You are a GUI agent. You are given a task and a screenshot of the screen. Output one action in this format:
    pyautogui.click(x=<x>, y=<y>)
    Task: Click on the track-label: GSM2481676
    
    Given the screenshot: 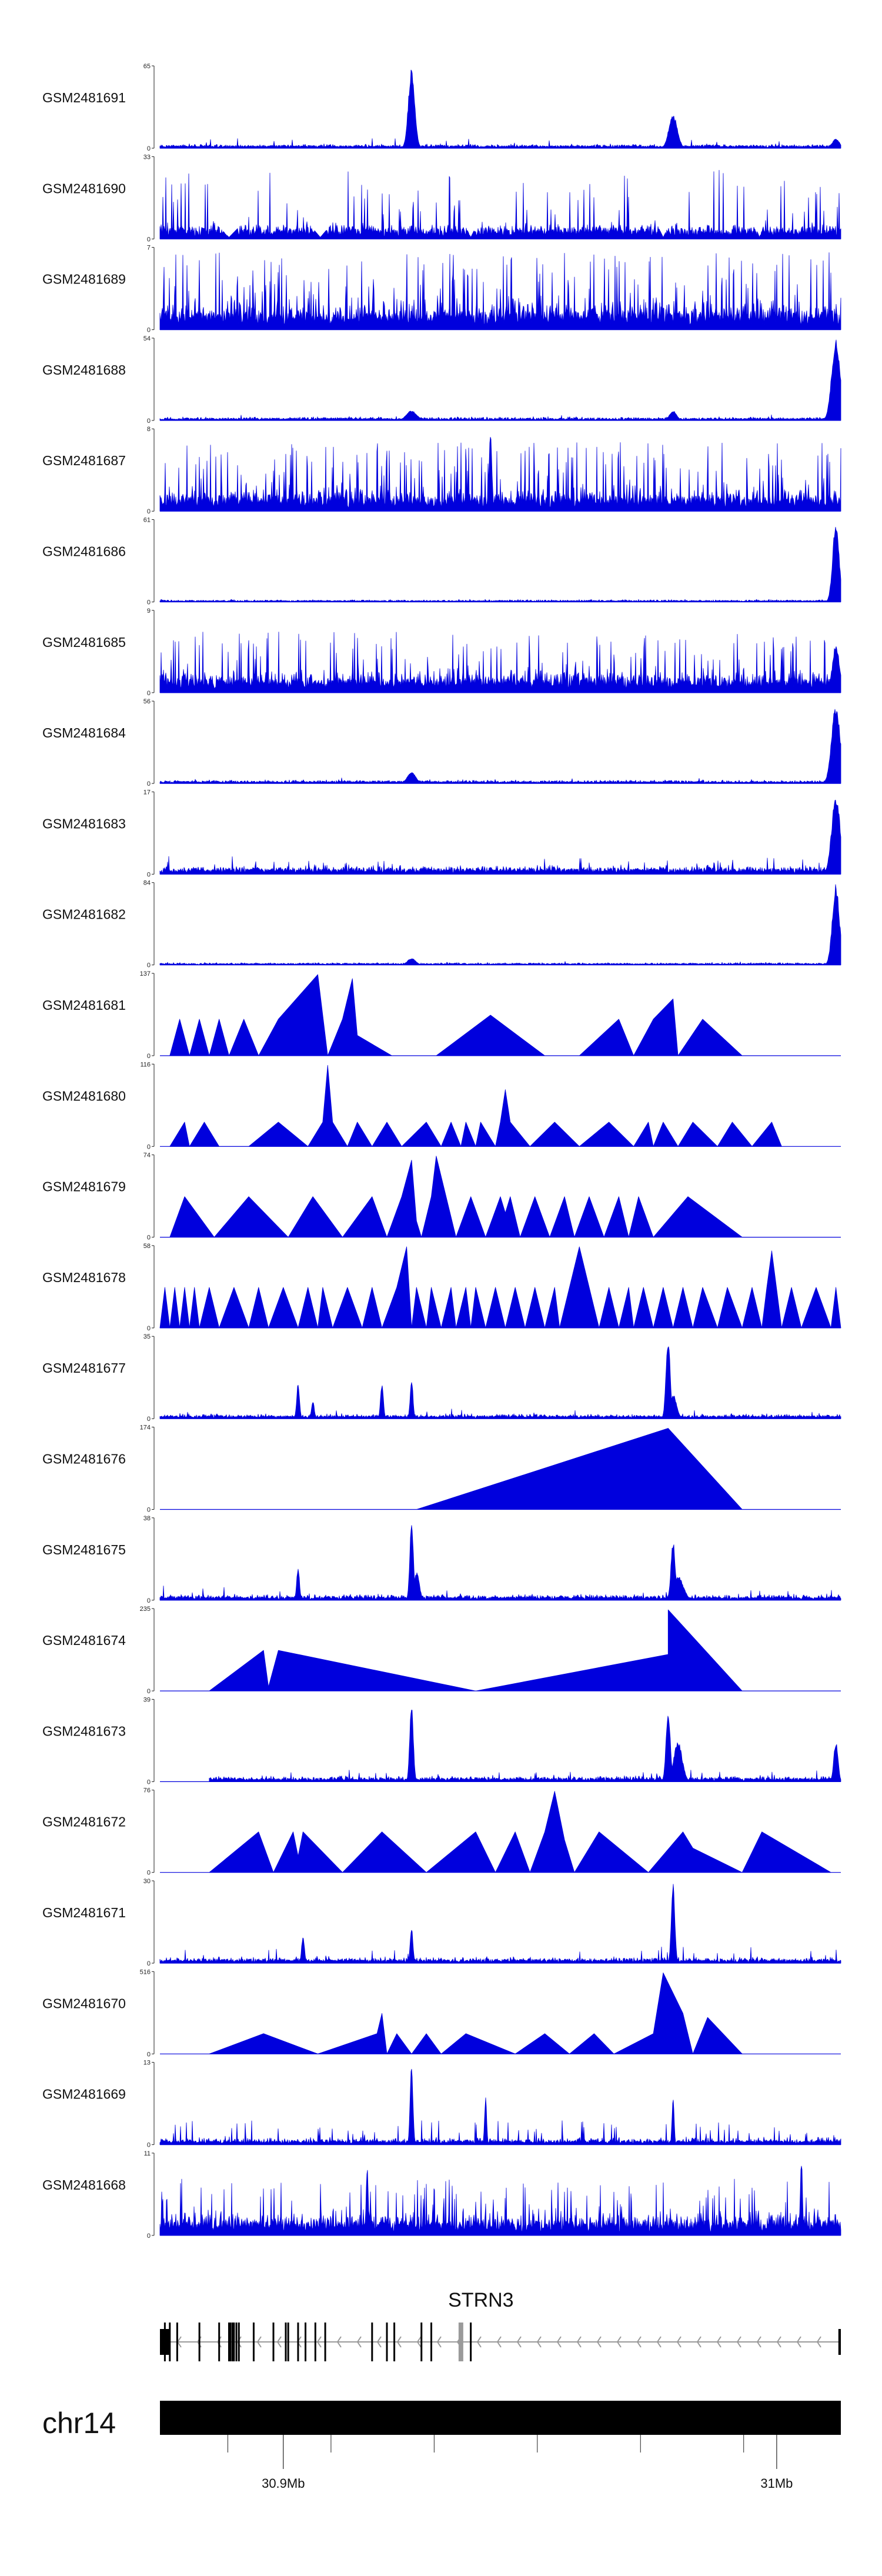 What is the action you would take?
    pyautogui.click(x=84, y=1459)
    